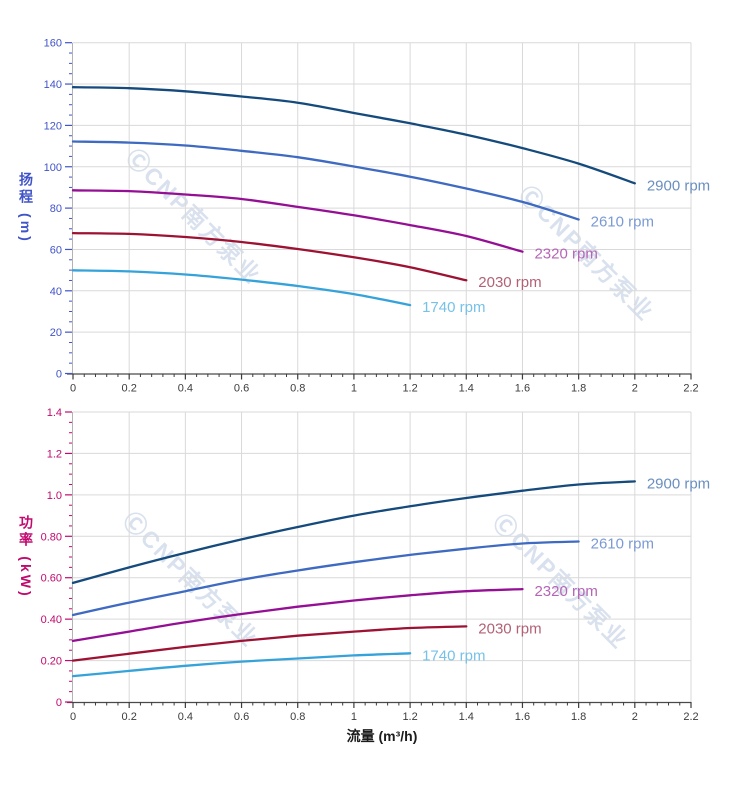  Describe the element at coordinates (382, 736) in the screenshot. I see `flow-x-axis-title: 流量 (m³/h)` at that location.